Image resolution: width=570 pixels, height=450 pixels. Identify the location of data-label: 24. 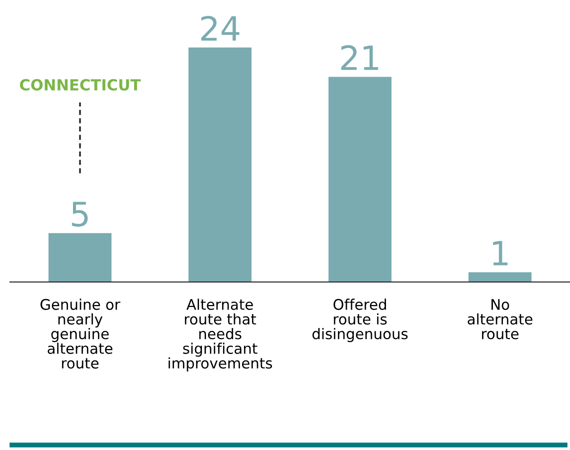
(220, 28).